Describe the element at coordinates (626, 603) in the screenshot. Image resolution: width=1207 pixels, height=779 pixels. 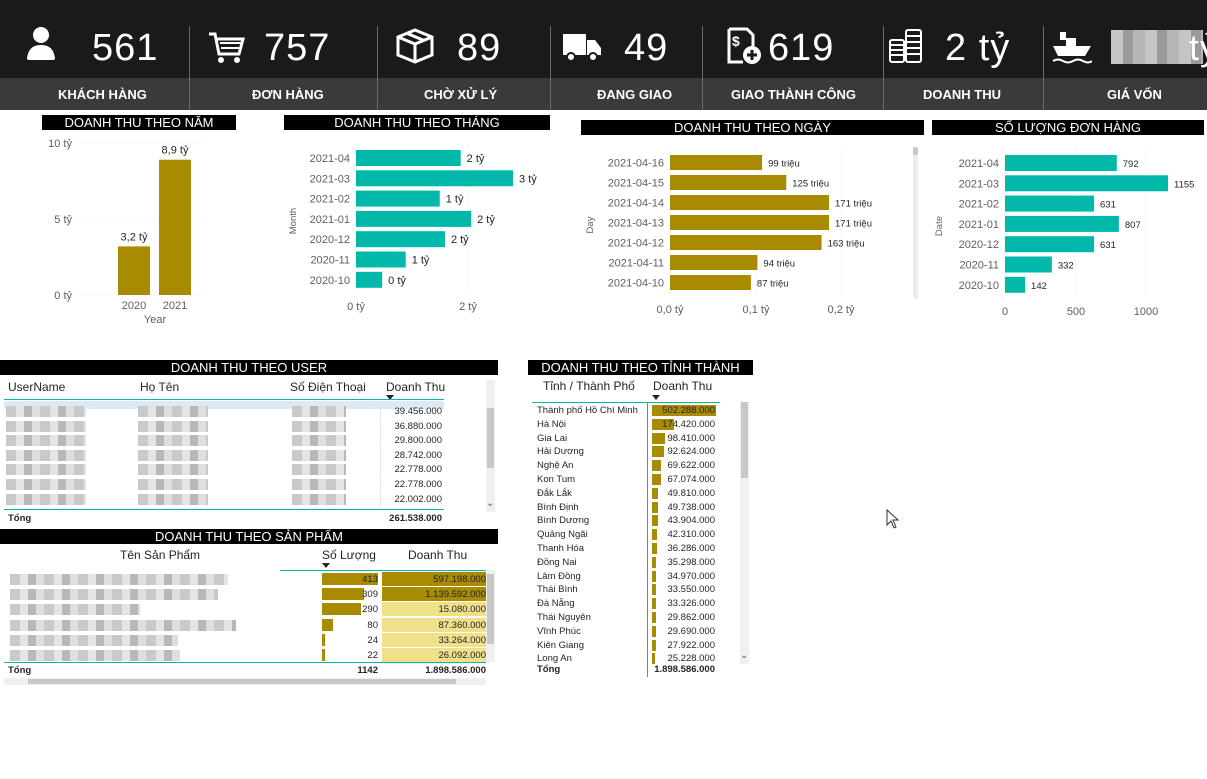
I see `table-row: Đà Nẵng 33.326.000` at that location.